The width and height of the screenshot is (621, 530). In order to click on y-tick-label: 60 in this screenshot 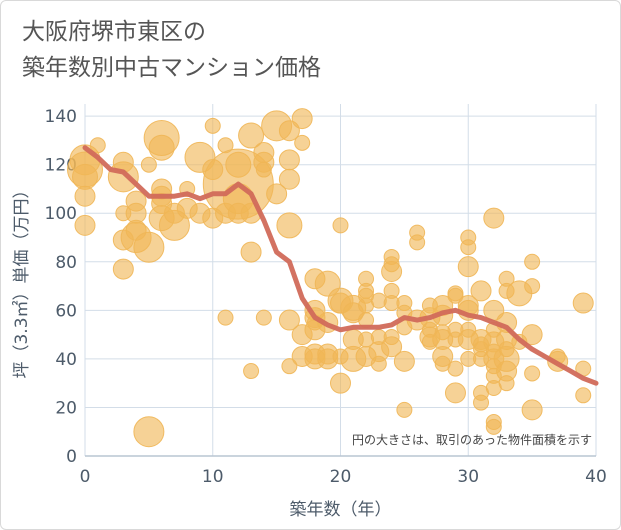, I will do `click(66, 311)`.